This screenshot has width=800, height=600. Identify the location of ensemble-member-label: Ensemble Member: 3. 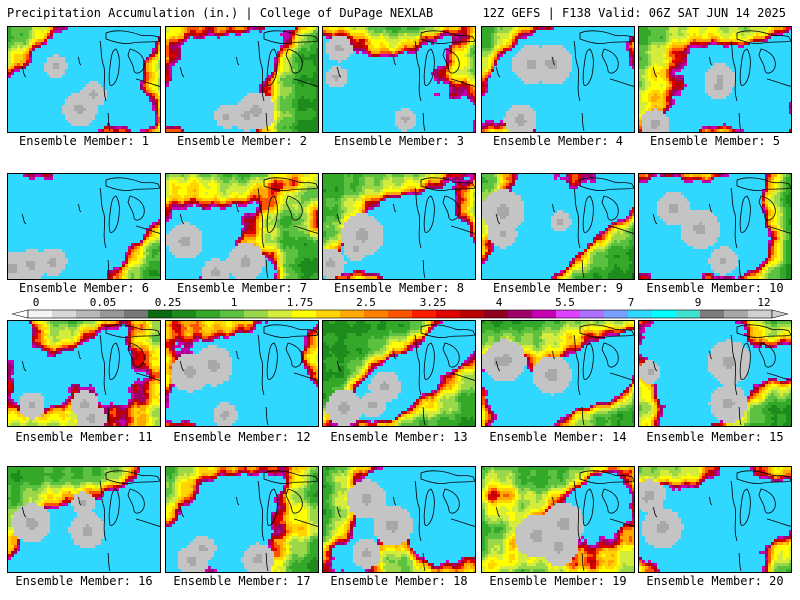
(399, 141).